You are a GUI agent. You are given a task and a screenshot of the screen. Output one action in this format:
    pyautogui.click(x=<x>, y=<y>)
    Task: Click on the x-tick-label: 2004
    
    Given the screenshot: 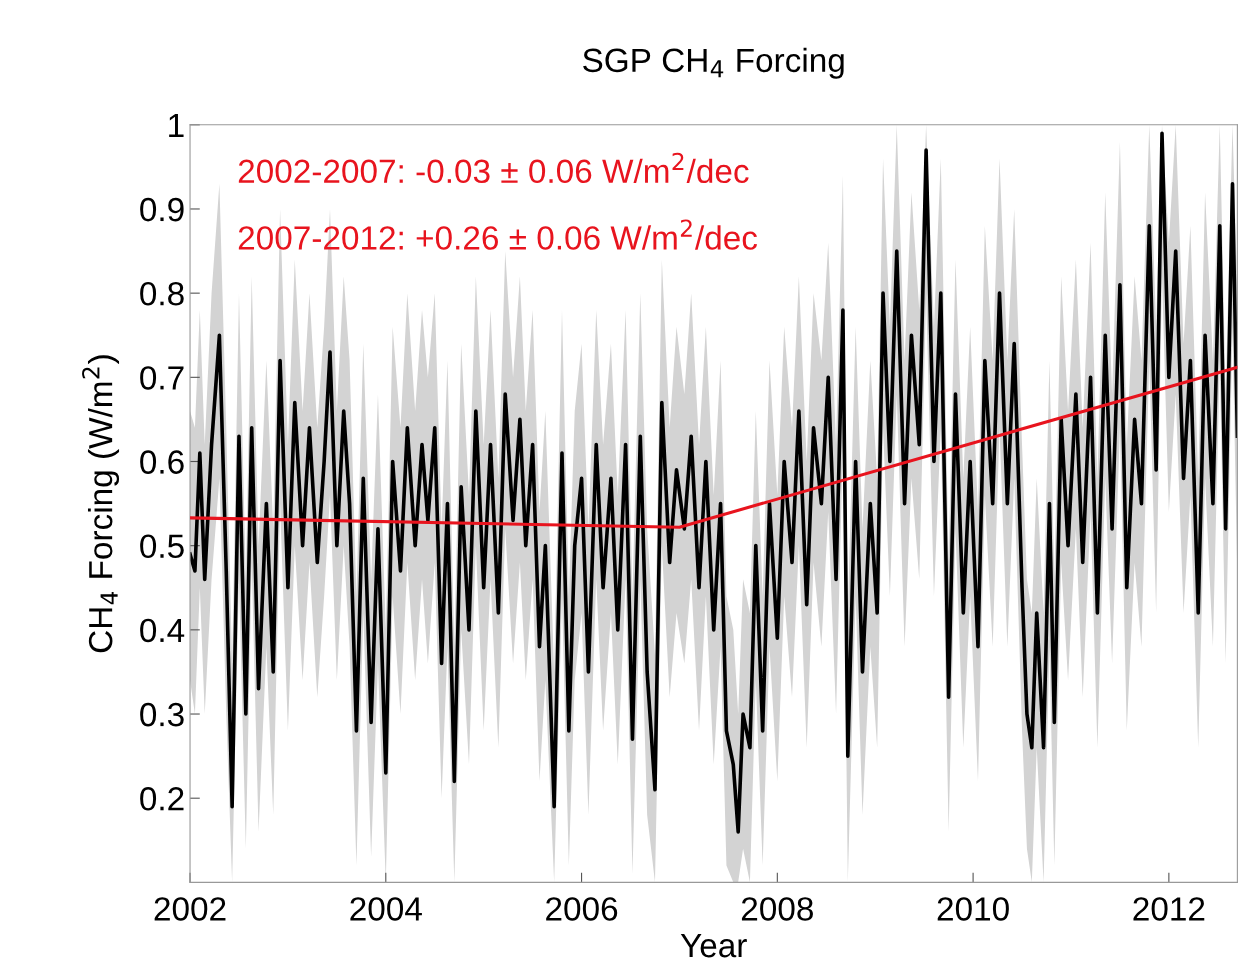 What is the action you would take?
    pyautogui.click(x=386, y=909)
    